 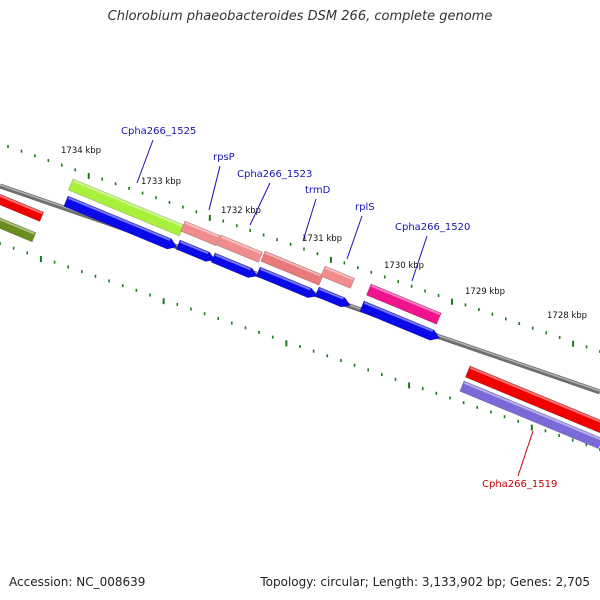 I want to click on cds-arrow-1525-shine, so click(x=119, y=218).